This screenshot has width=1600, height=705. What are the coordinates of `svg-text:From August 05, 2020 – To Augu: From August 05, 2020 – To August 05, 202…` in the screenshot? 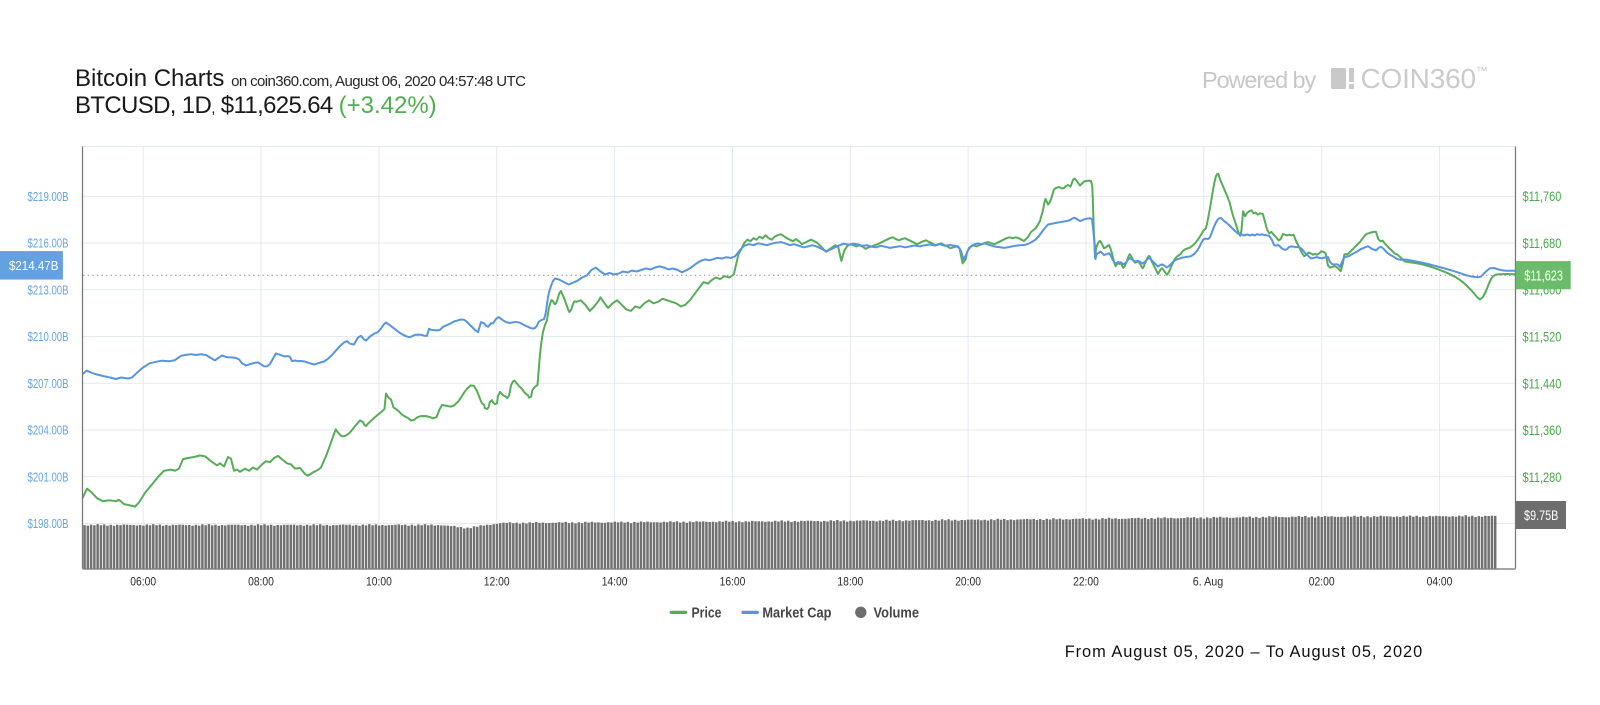 It's located at (1244, 652).